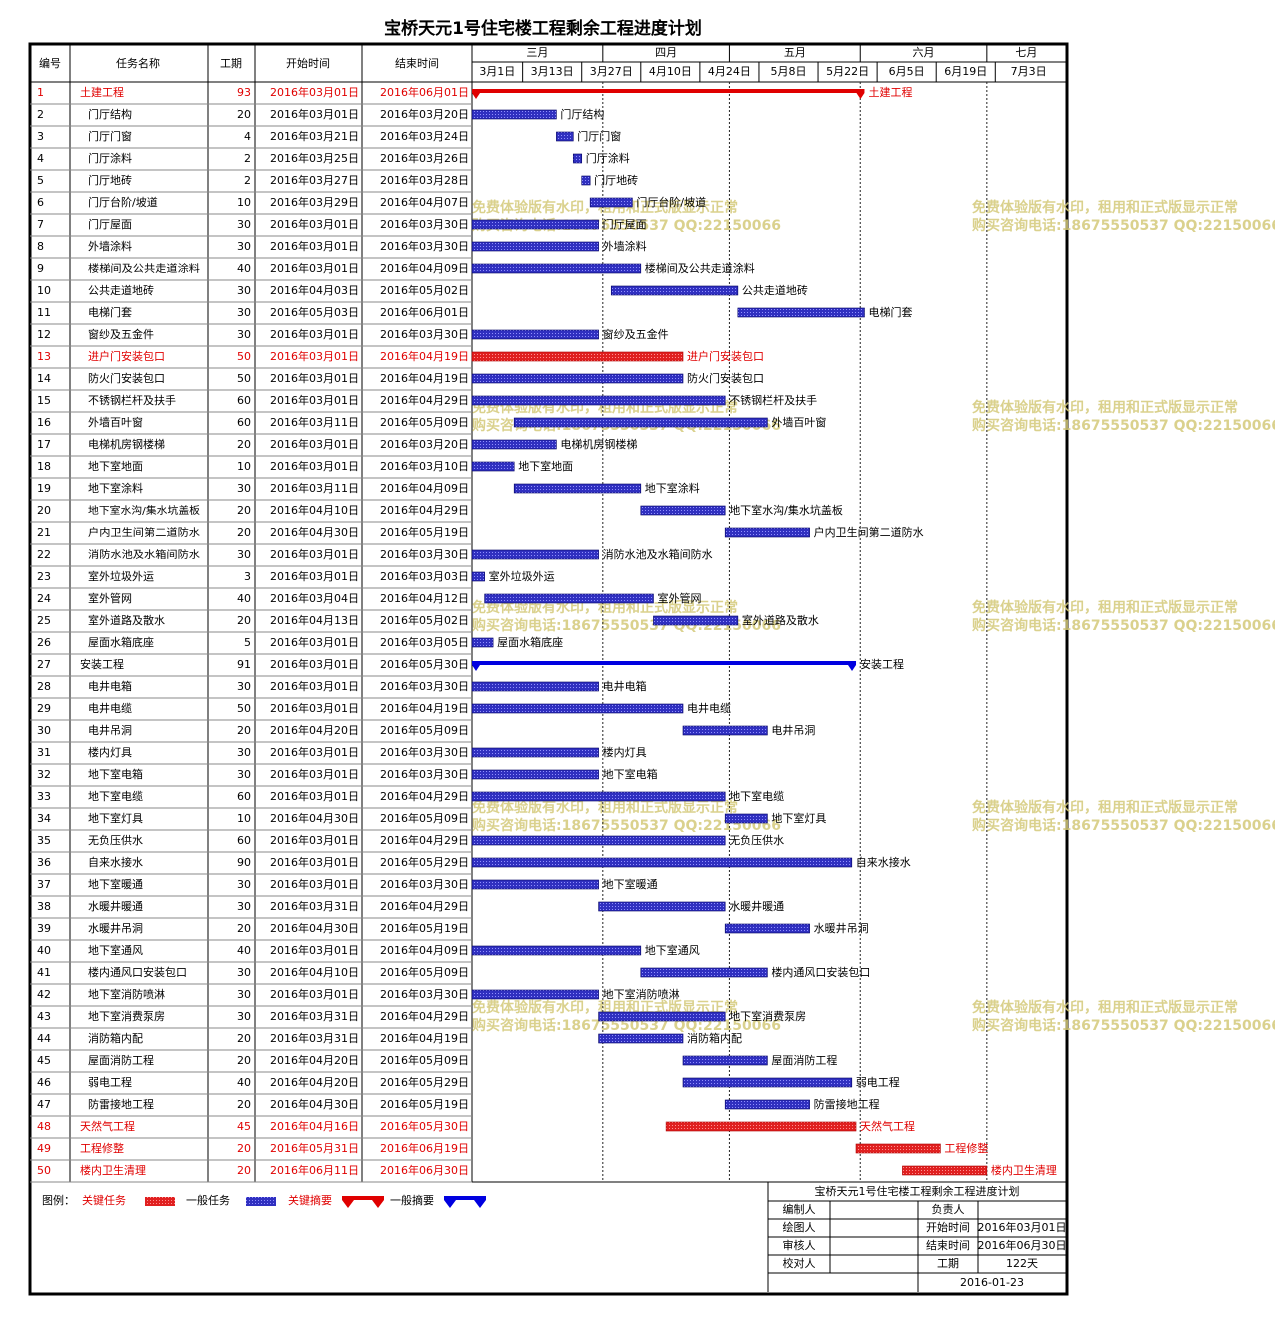  What do you see at coordinates (714, 1038) in the screenshot?
I see `bar-label: 消防箱内配` at bounding box center [714, 1038].